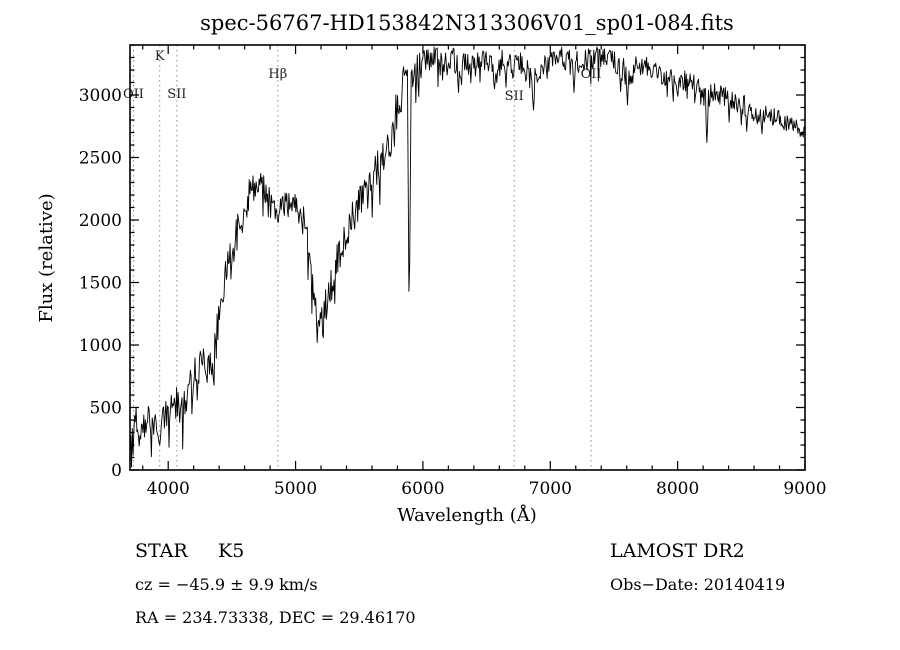 The width and height of the screenshot is (900, 650). Describe the element at coordinates (161, 551) in the screenshot. I see `object-class-label: STAR` at that location.